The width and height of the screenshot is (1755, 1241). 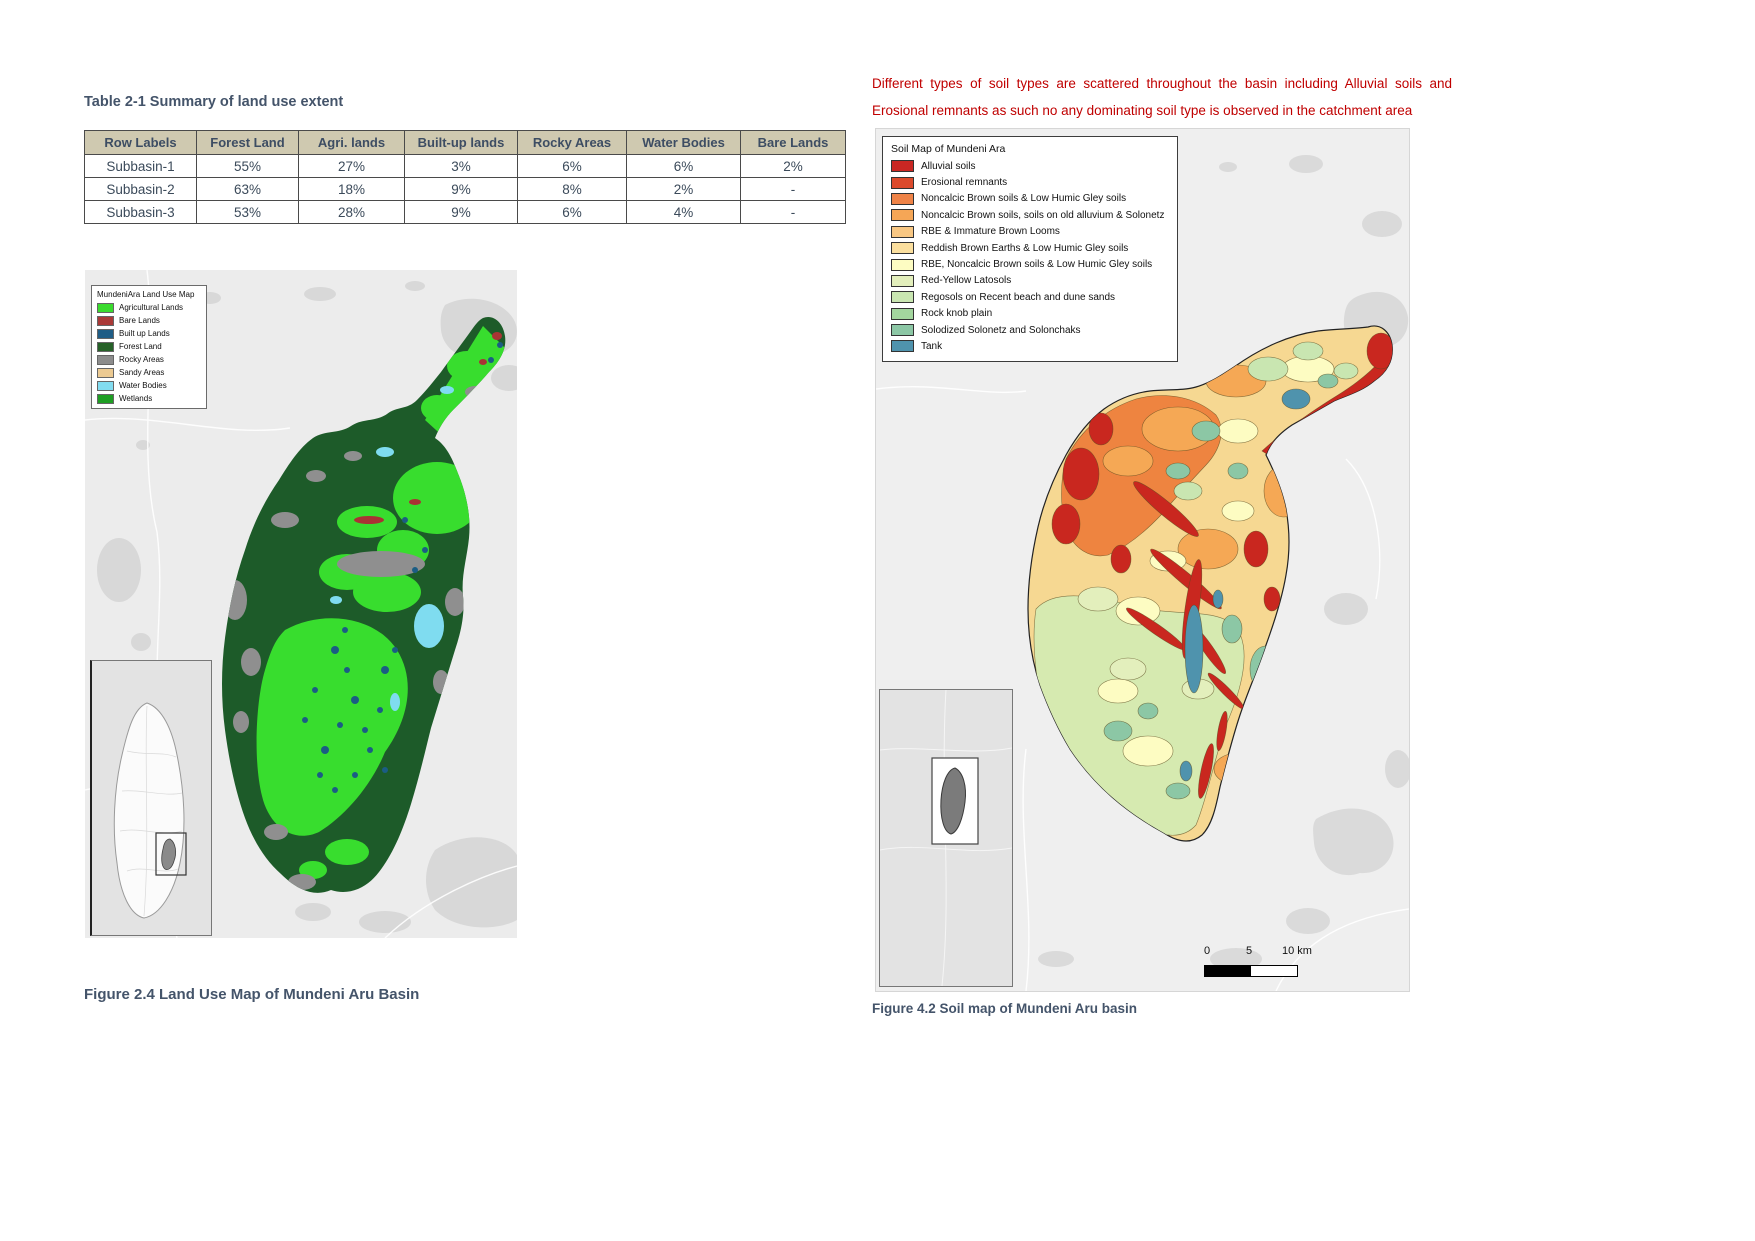 What do you see at coordinates (149, 372) in the screenshot?
I see `legend-item: Sandy Areas` at bounding box center [149, 372].